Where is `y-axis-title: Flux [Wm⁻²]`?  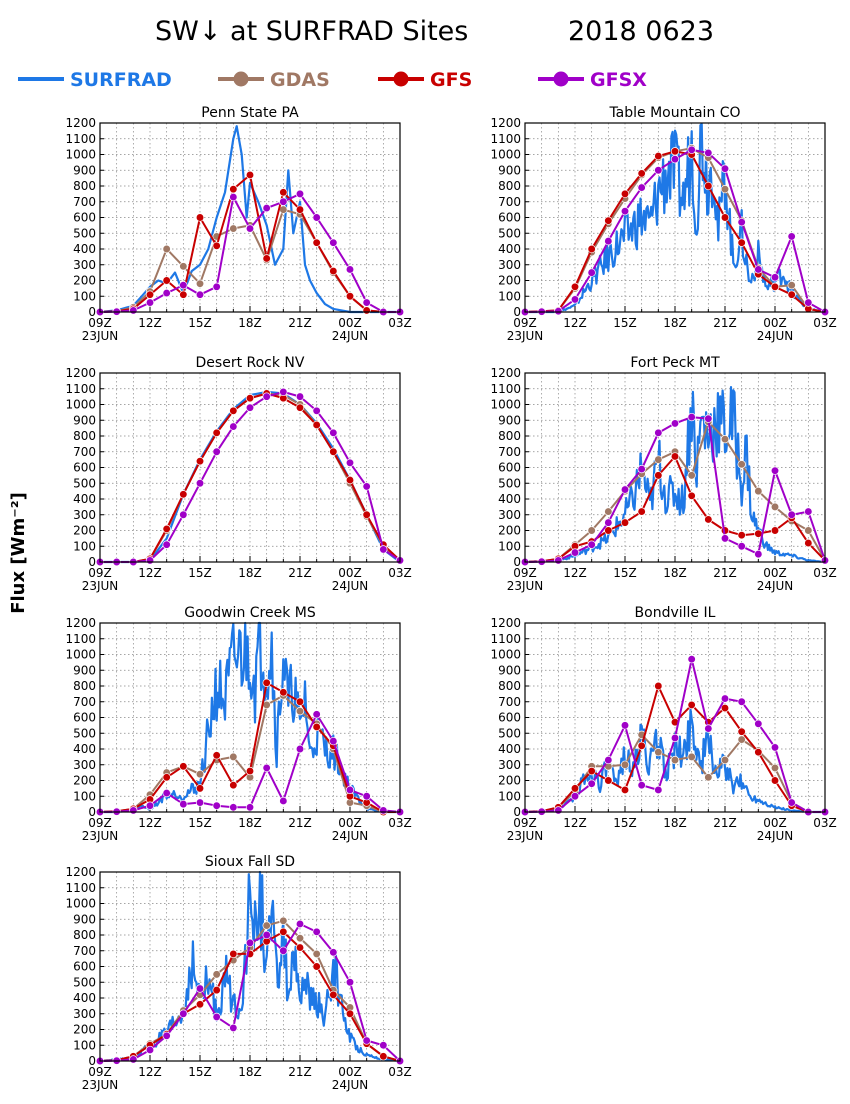 y-axis-title: Flux [Wm⁻²] is located at coordinates (18, 553).